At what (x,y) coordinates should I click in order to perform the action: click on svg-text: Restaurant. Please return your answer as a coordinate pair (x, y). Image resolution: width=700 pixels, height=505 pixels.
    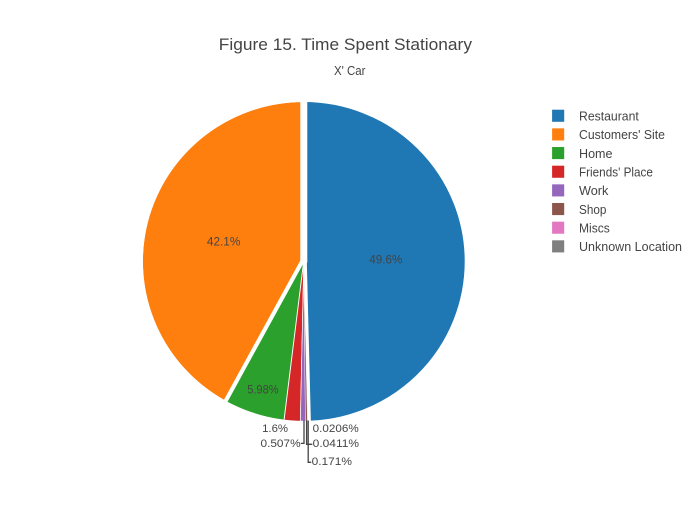
    Looking at the image, I should click on (609, 116).